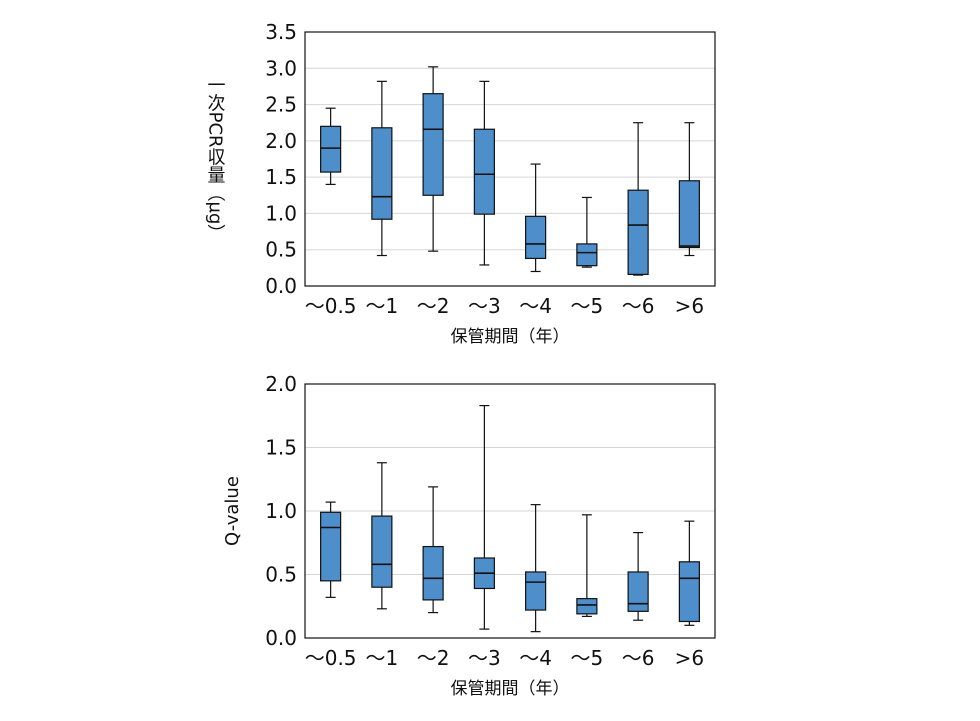 This screenshot has height=721, width=980. I want to click on y-tick-label: 3.0, so click(281, 68).